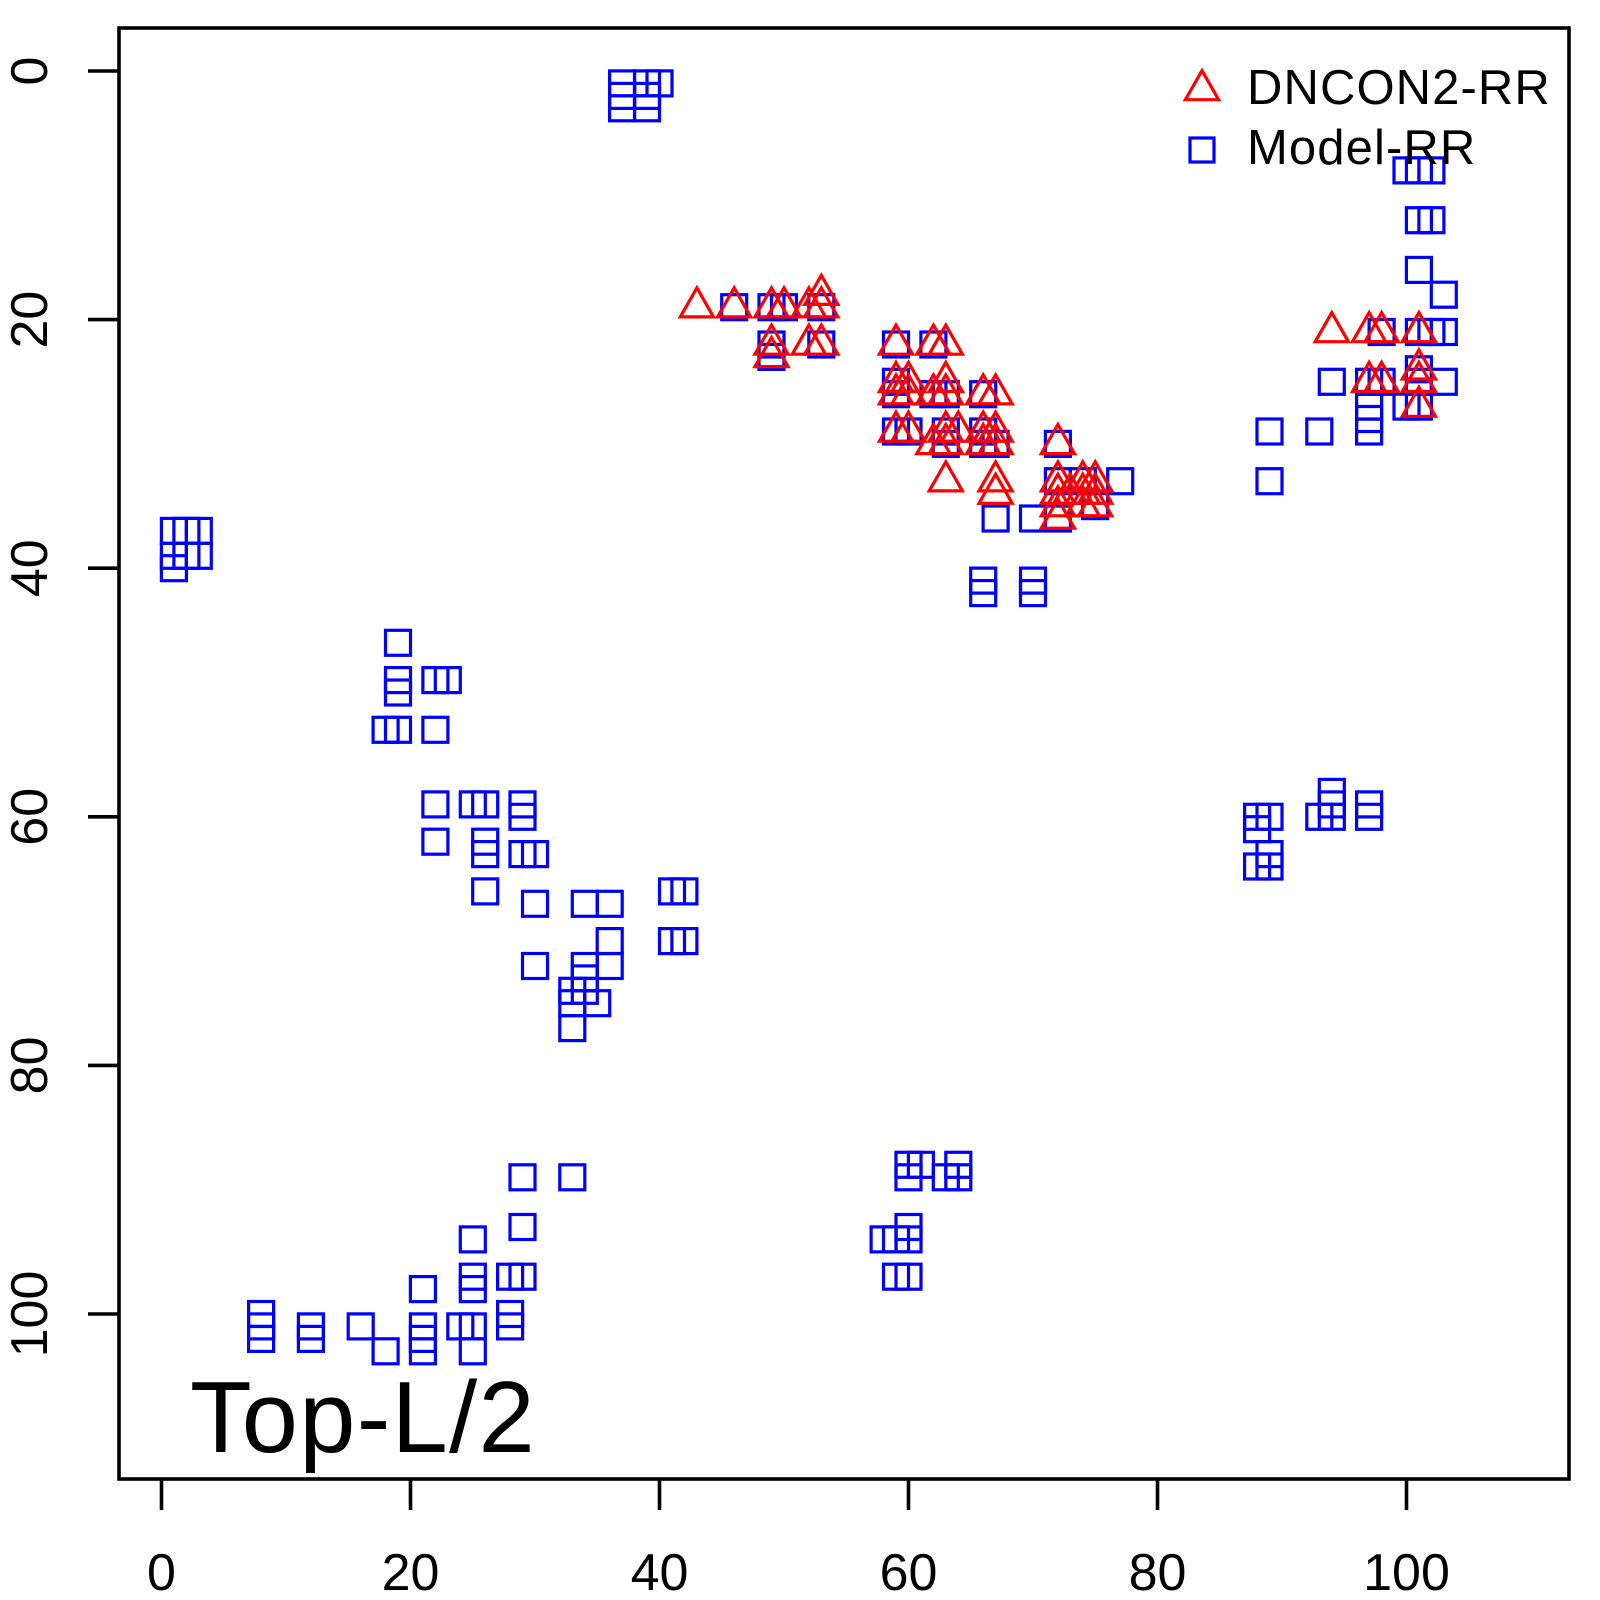 Image resolution: width=1600 pixels, height=1600 pixels. I want to click on svg-text: DNCON2-RR, so click(1399, 88).